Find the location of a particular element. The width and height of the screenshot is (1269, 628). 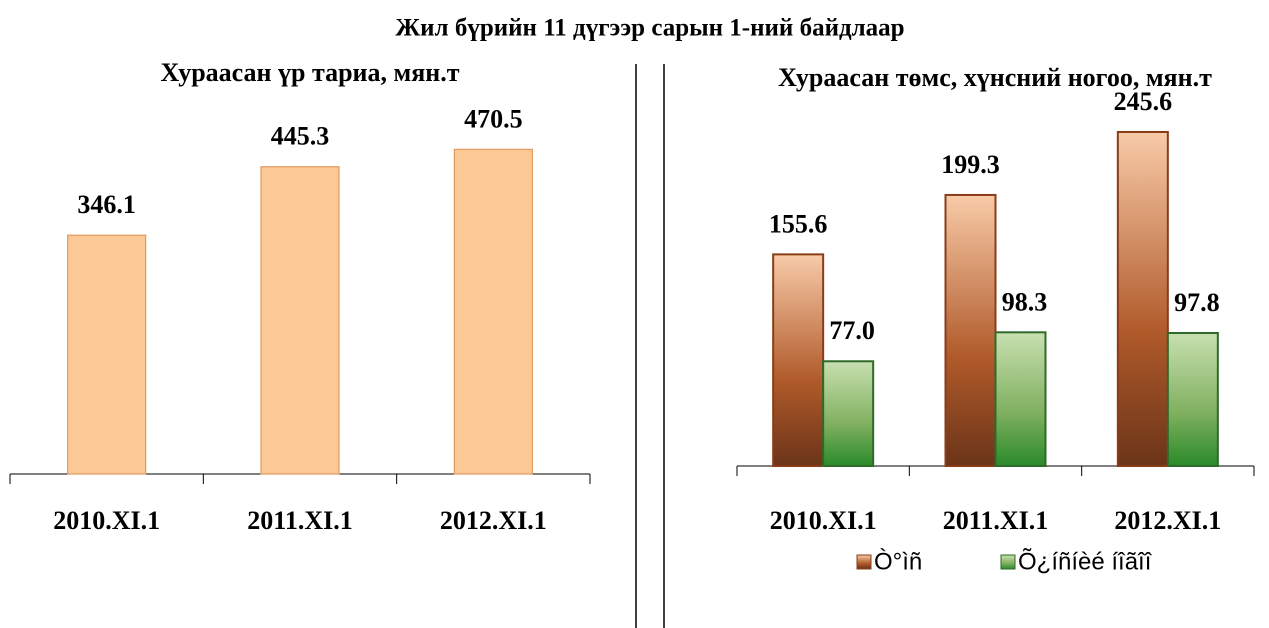

legend-label: Õ¿íñíèé íîãîî is located at coordinates (1085, 561).